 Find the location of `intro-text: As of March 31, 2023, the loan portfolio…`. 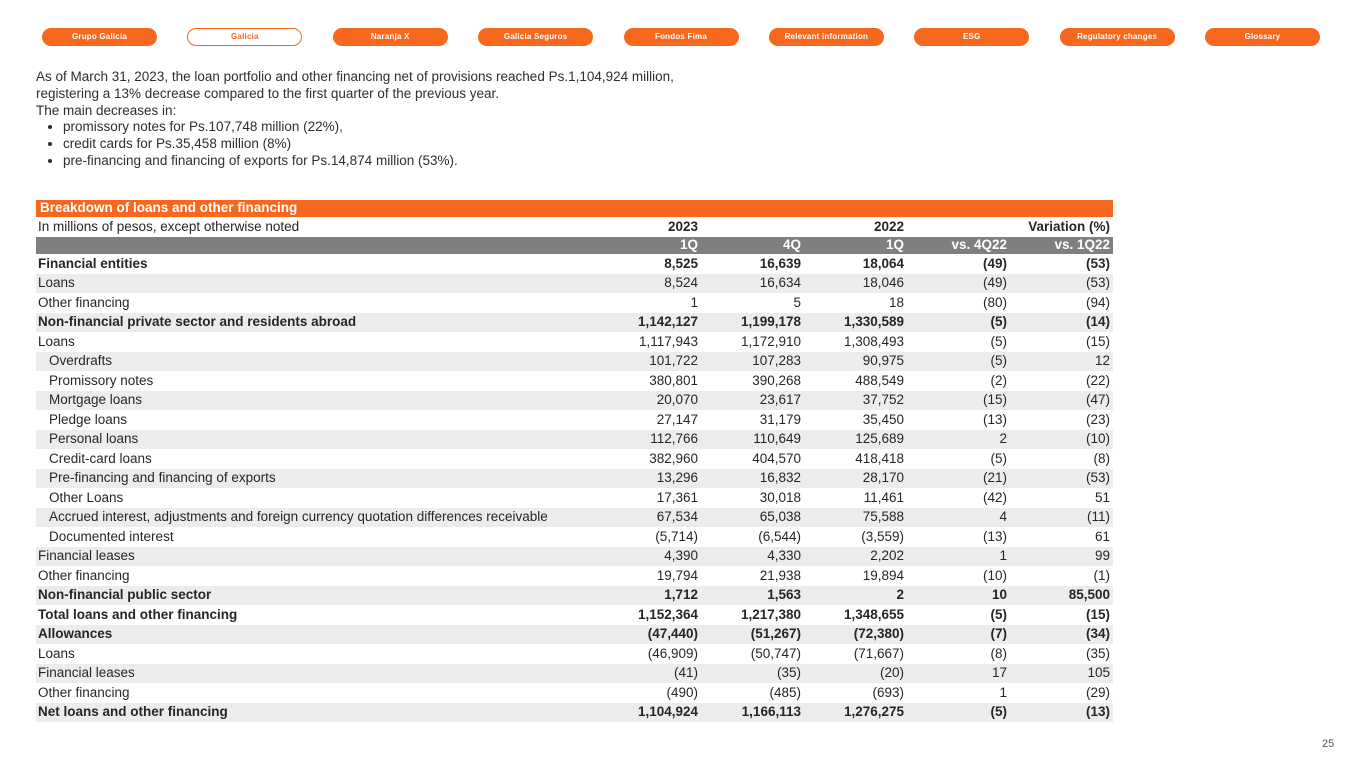

intro-text: As of March 31, 2023, the loan portfolio… is located at coordinates (355, 119).